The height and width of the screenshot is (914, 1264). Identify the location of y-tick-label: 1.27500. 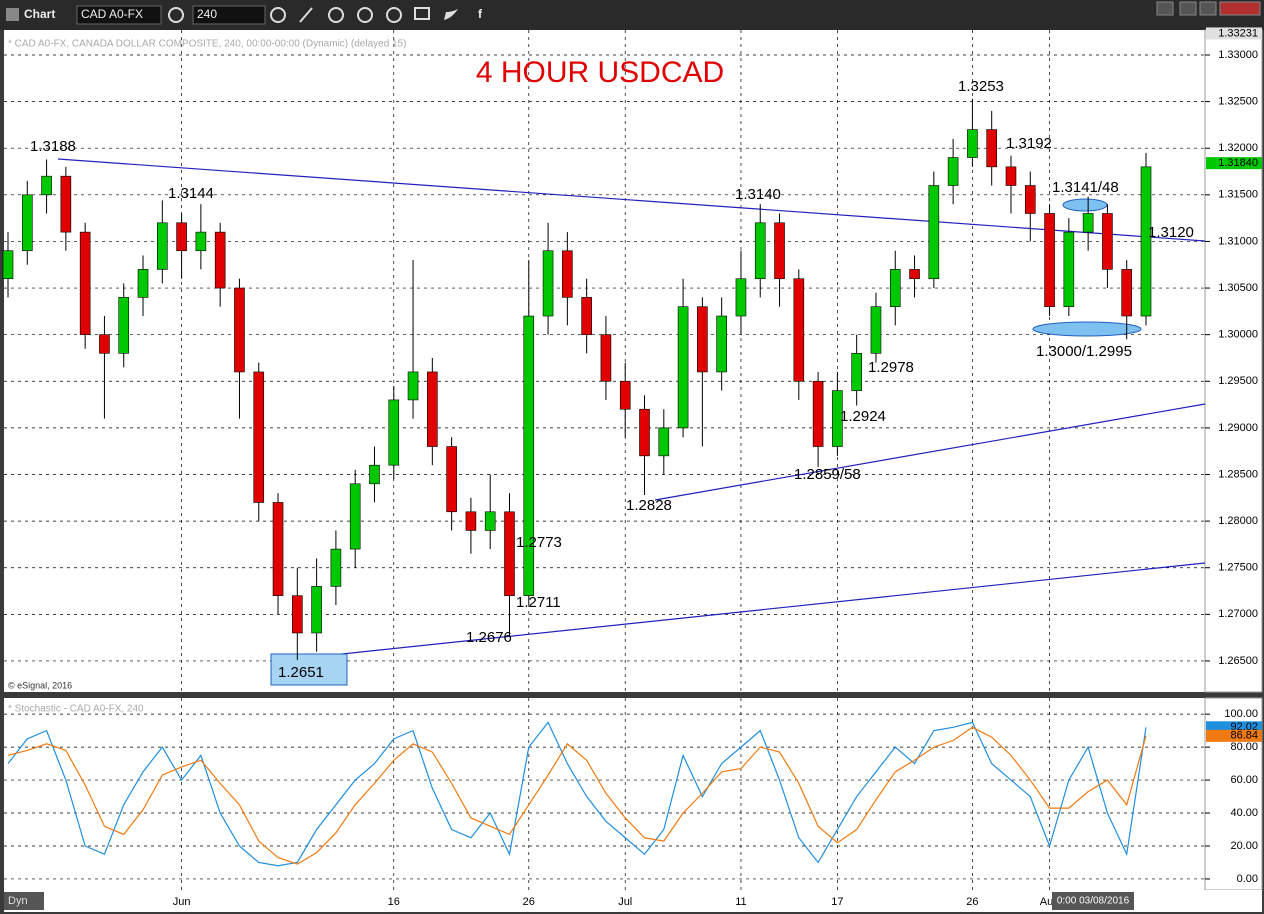
(1238, 568).